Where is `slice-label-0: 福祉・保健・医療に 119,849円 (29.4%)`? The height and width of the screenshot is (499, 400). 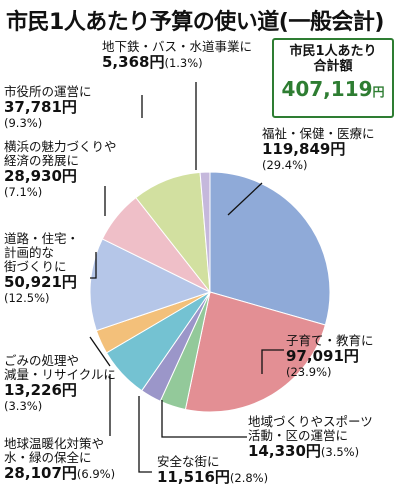
slice-label-0: 福祉・保健・医療に 119,849円 (29.4%) is located at coordinates (318, 149).